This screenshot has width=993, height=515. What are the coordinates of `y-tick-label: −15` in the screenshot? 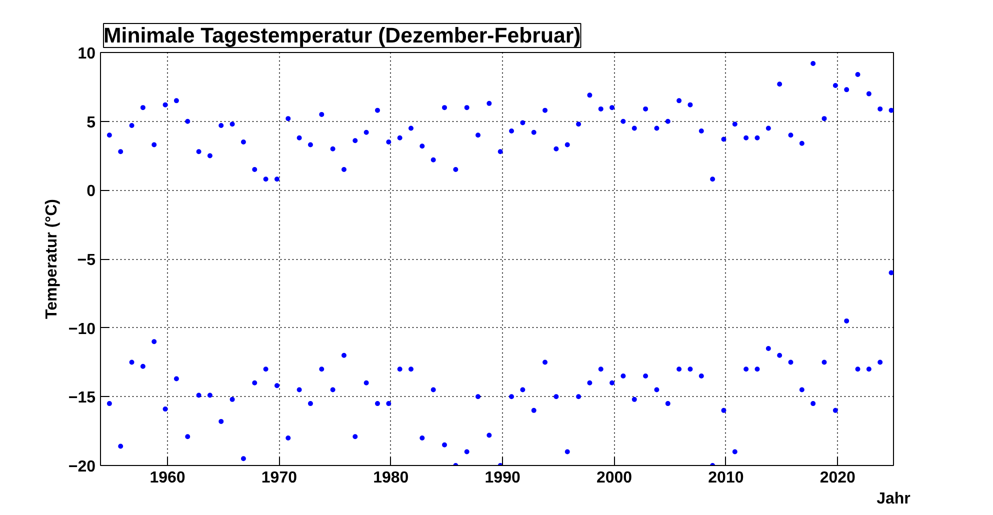 It's located at (82, 398).